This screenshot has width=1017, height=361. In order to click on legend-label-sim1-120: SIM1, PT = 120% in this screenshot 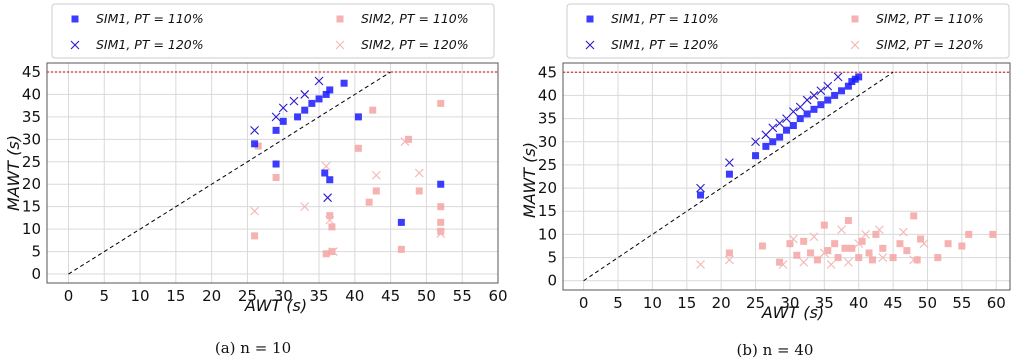, I will do `click(665, 44)`.